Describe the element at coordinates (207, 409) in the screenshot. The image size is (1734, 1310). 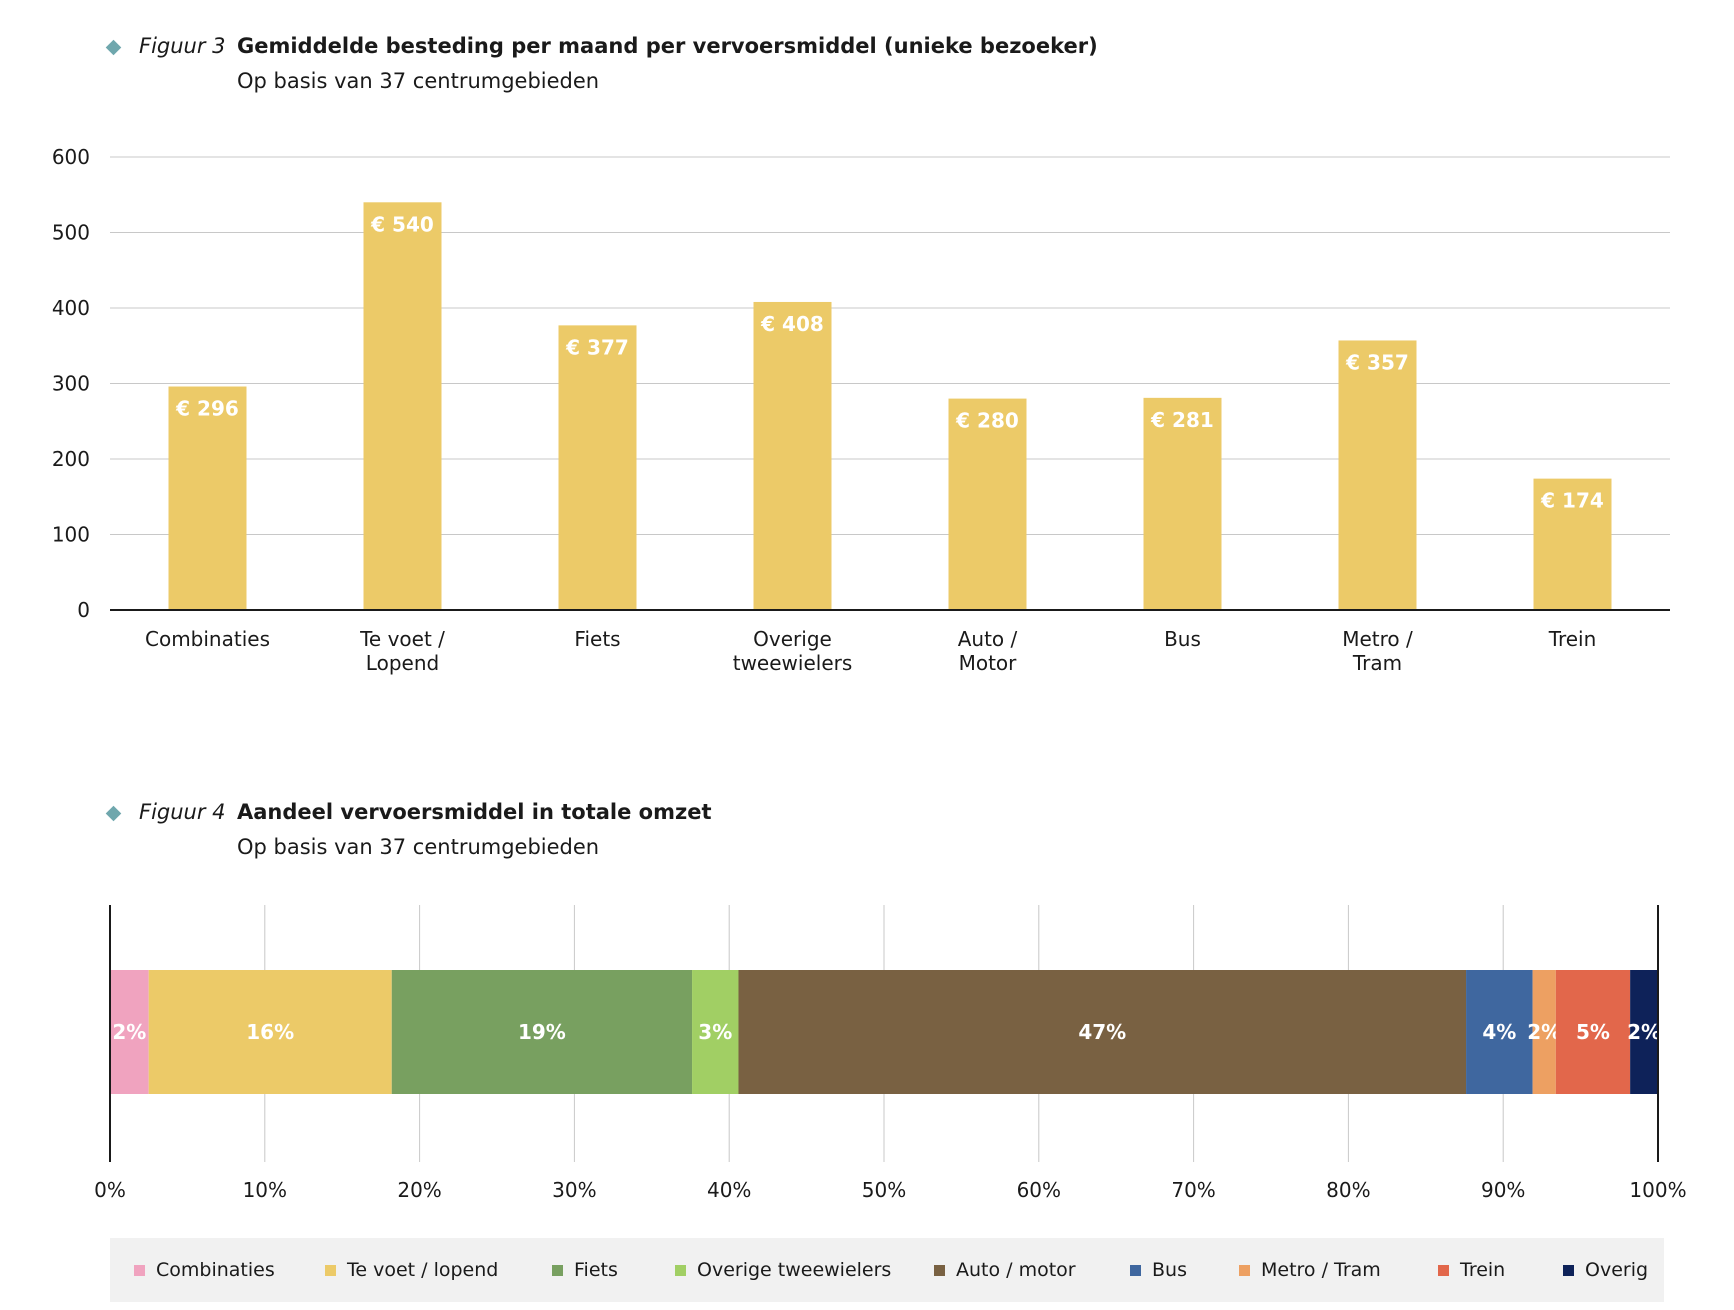
I see `bar-value-label: € 296` at that location.